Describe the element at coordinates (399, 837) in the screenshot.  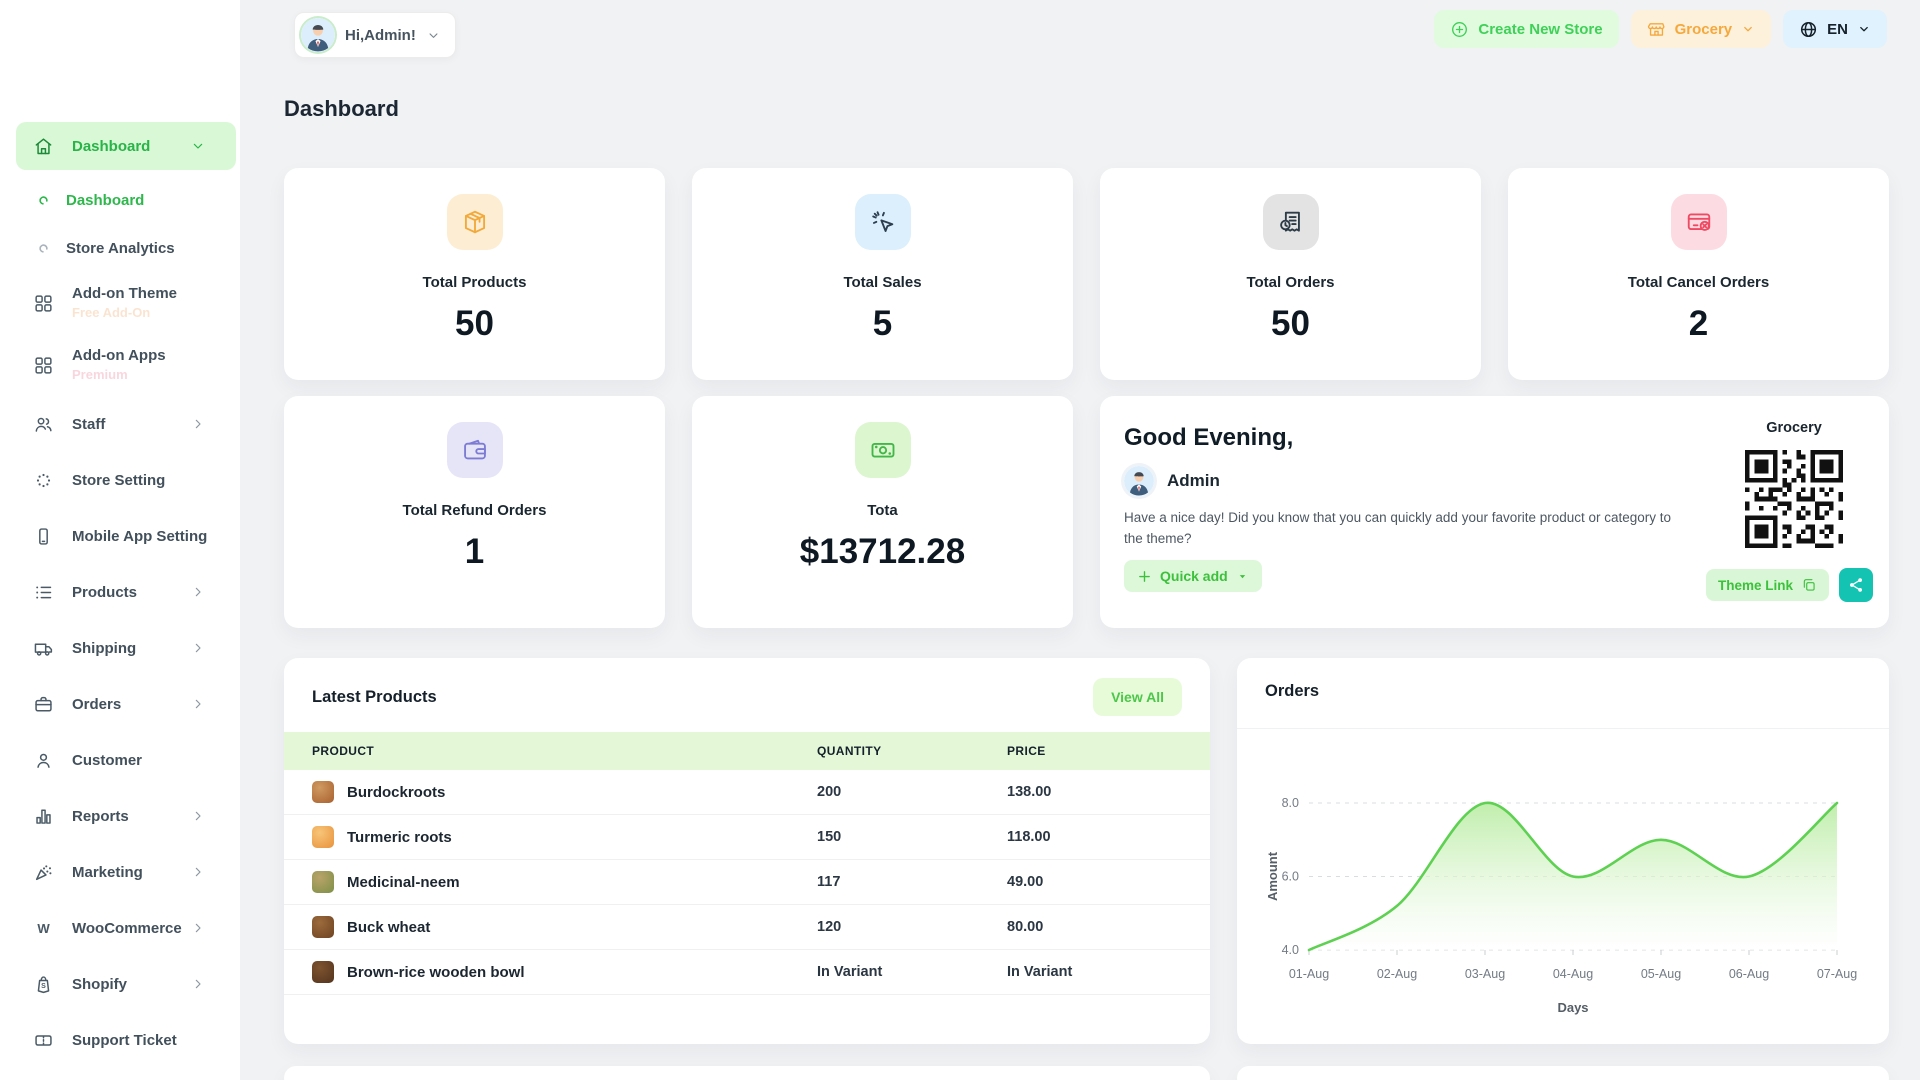
I see `product-name: Turmeric roots` at that location.